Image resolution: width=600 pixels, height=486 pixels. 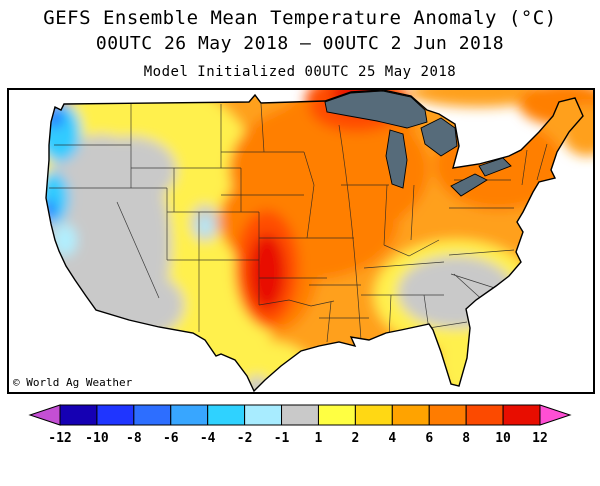 I want to click on legend-arrow-left, so click(x=44, y=415).